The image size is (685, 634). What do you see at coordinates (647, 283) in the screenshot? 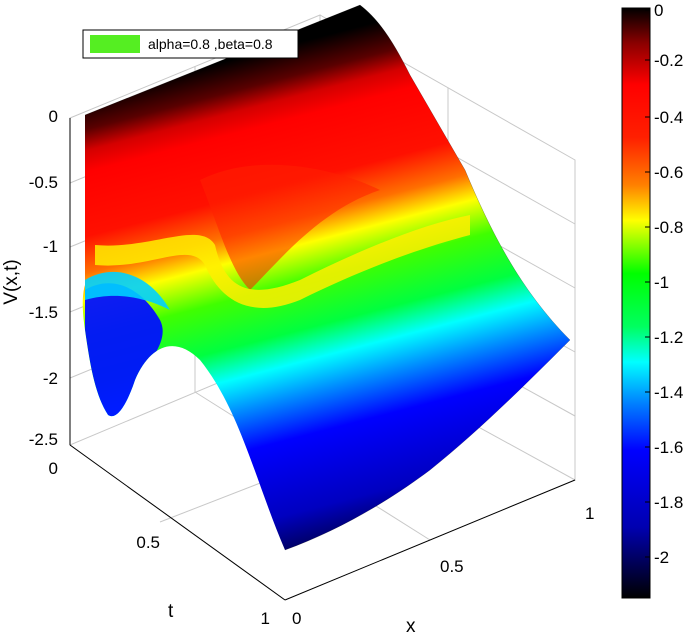
I see `colorbar-ticks` at bounding box center [647, 283].